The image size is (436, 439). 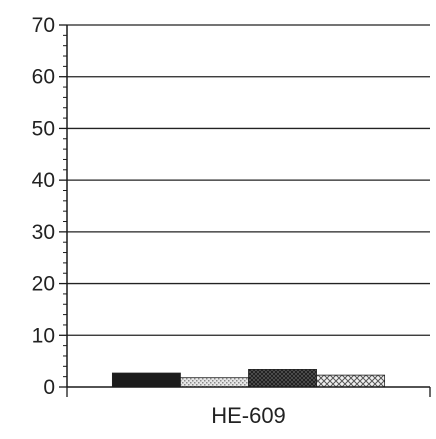 I want to click on y-tick-label-10: 10, so click(x=43, y=335).